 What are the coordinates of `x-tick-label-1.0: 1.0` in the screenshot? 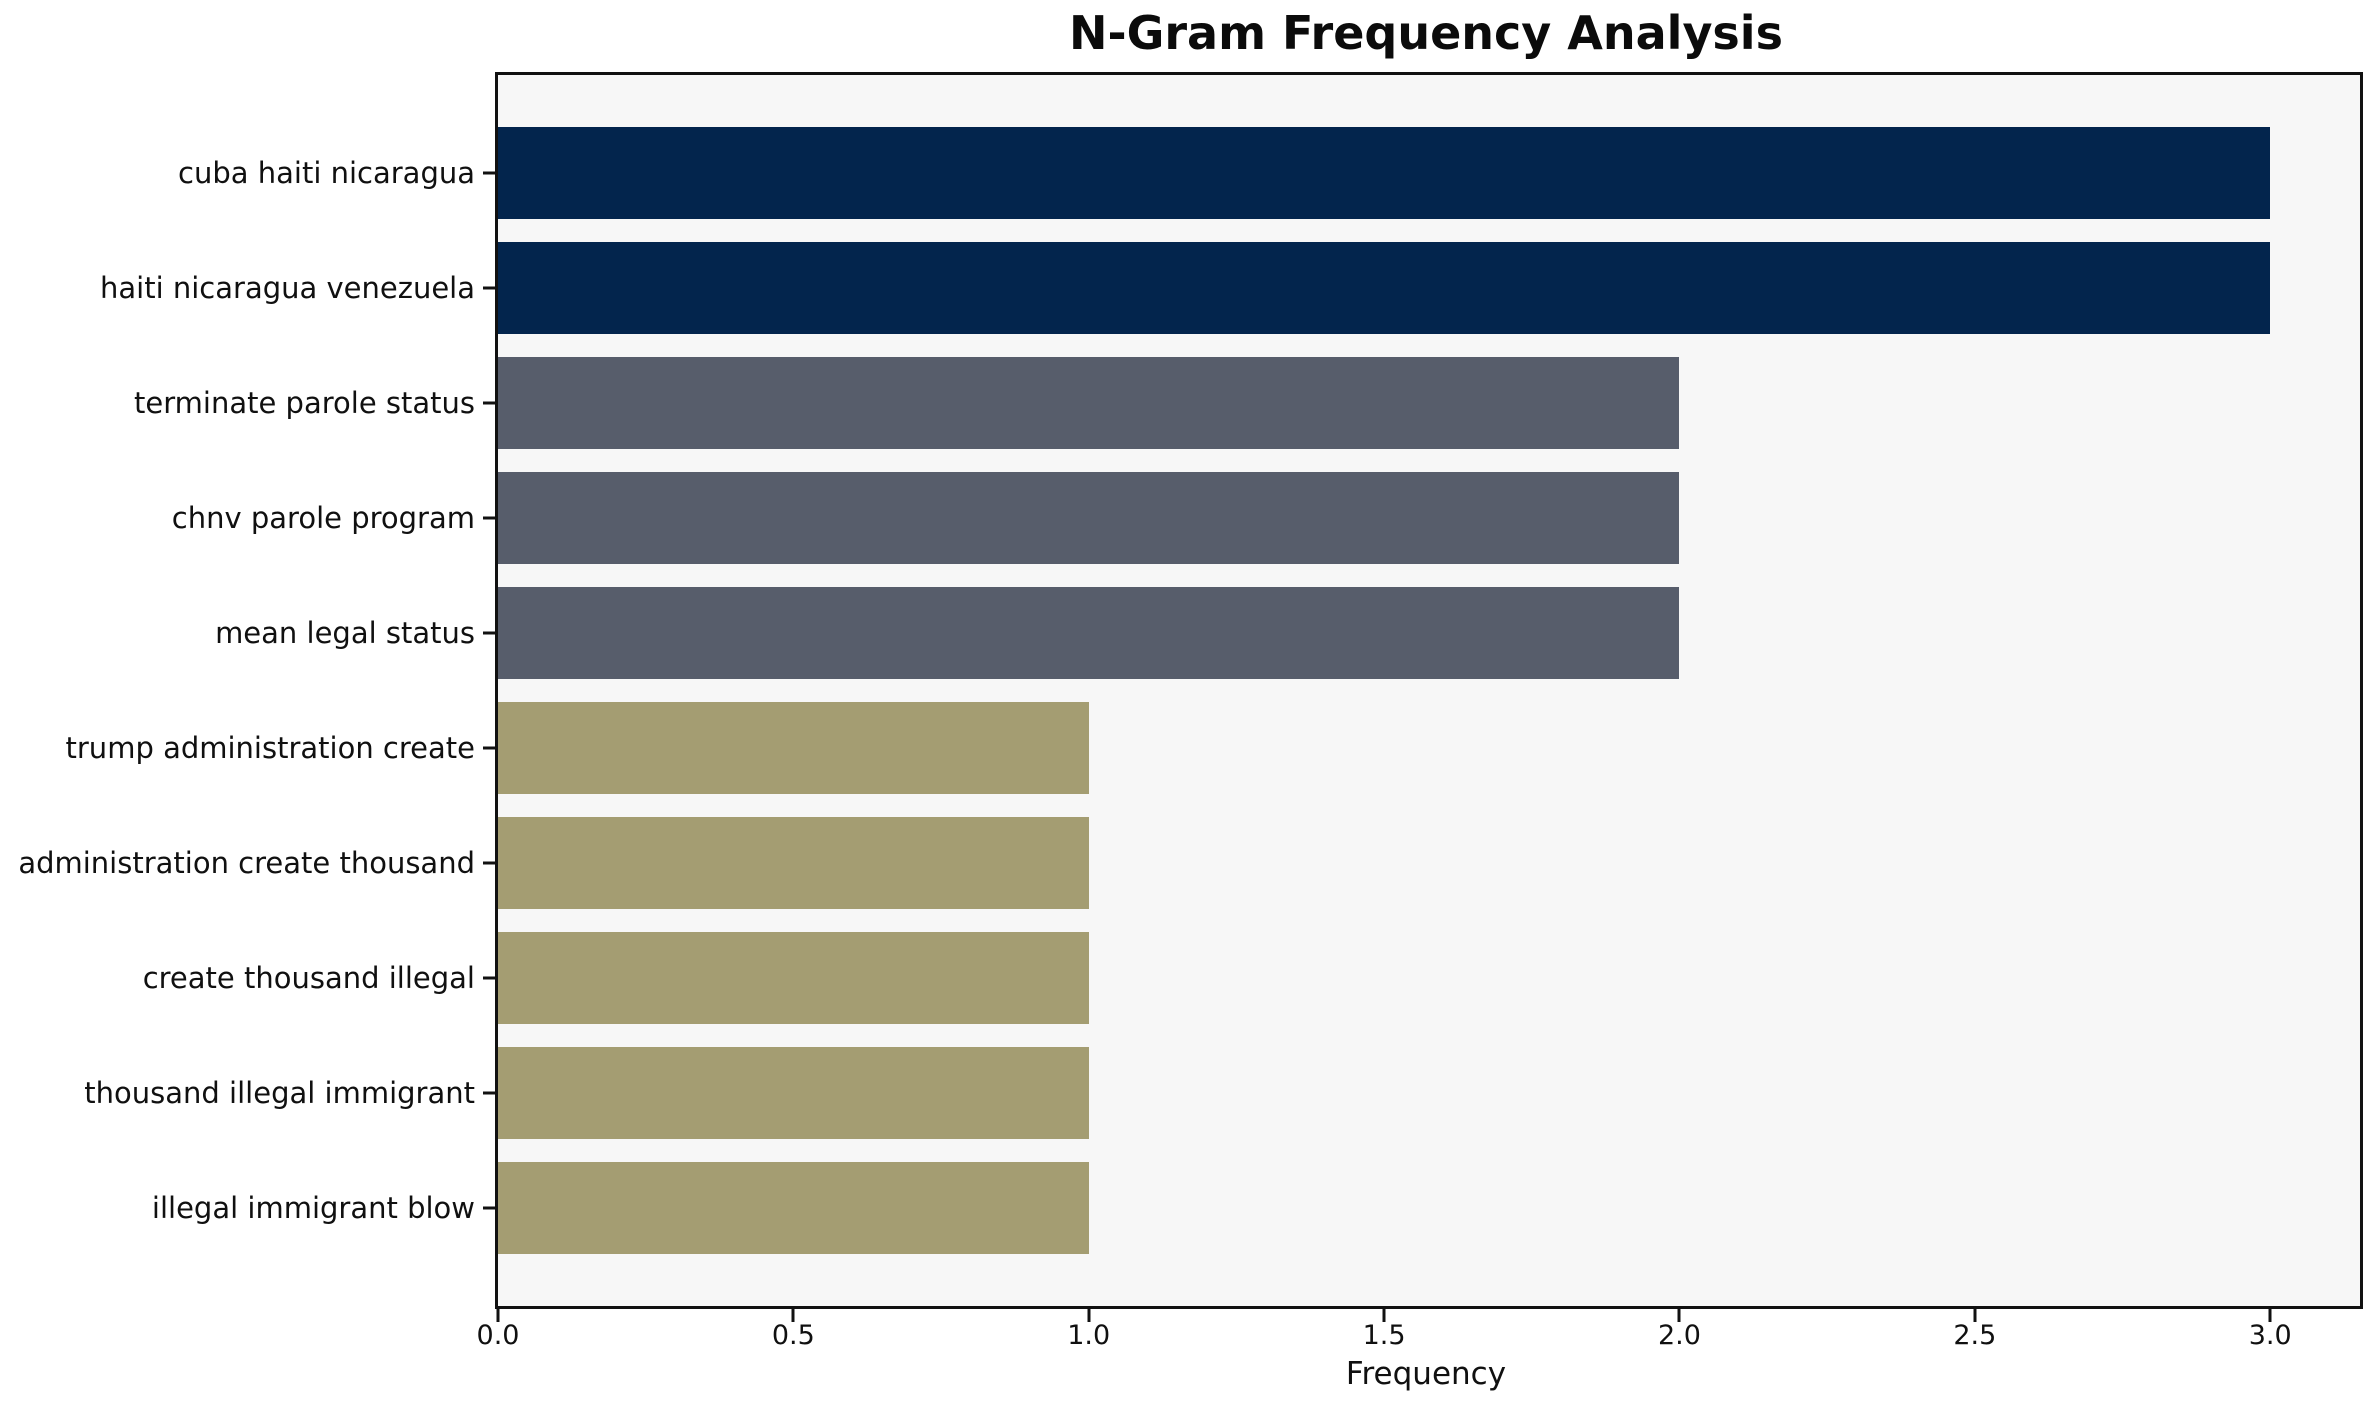 It's located at (1089, 1335).